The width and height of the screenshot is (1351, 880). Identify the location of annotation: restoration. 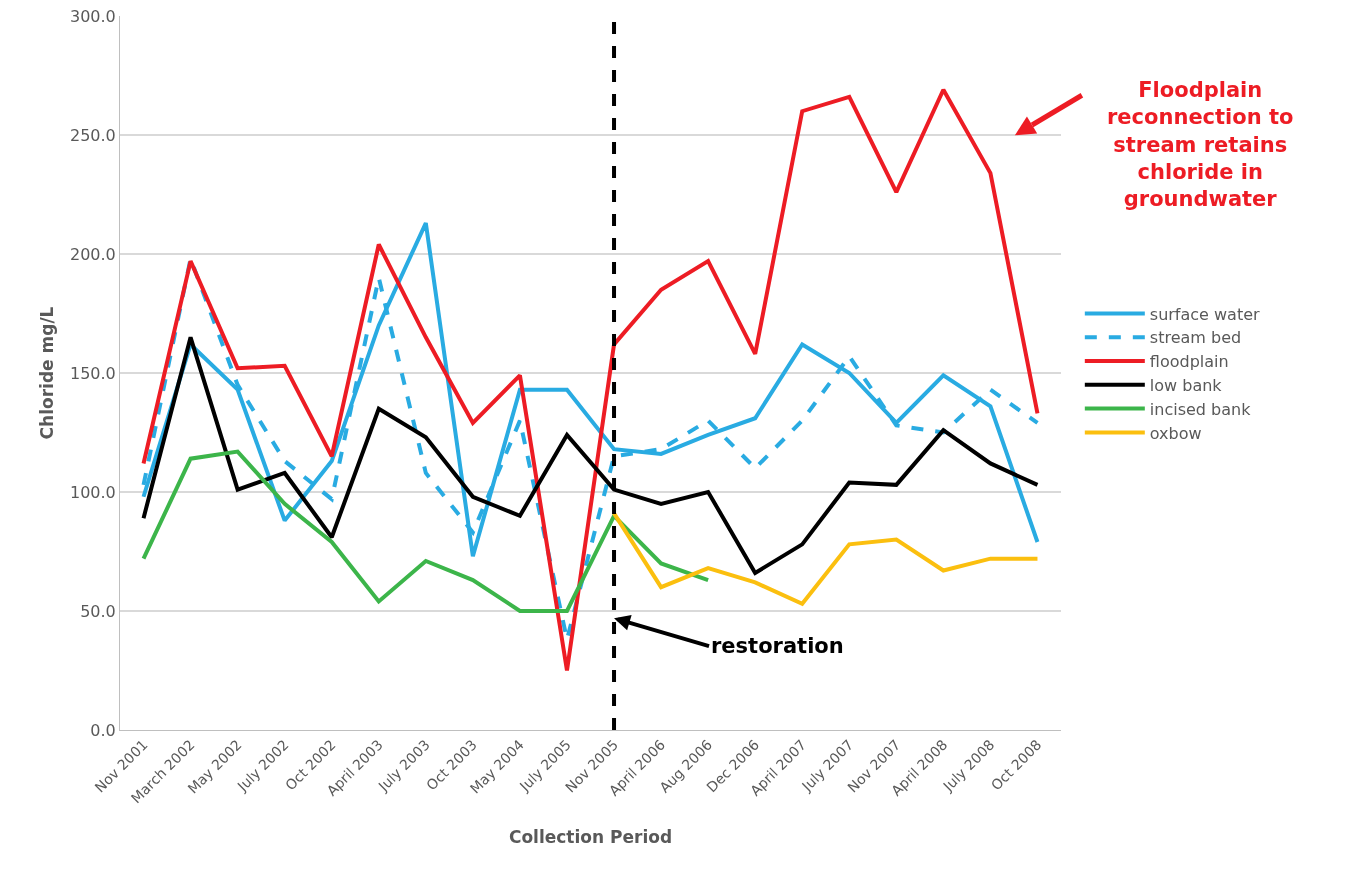
(777, 646).